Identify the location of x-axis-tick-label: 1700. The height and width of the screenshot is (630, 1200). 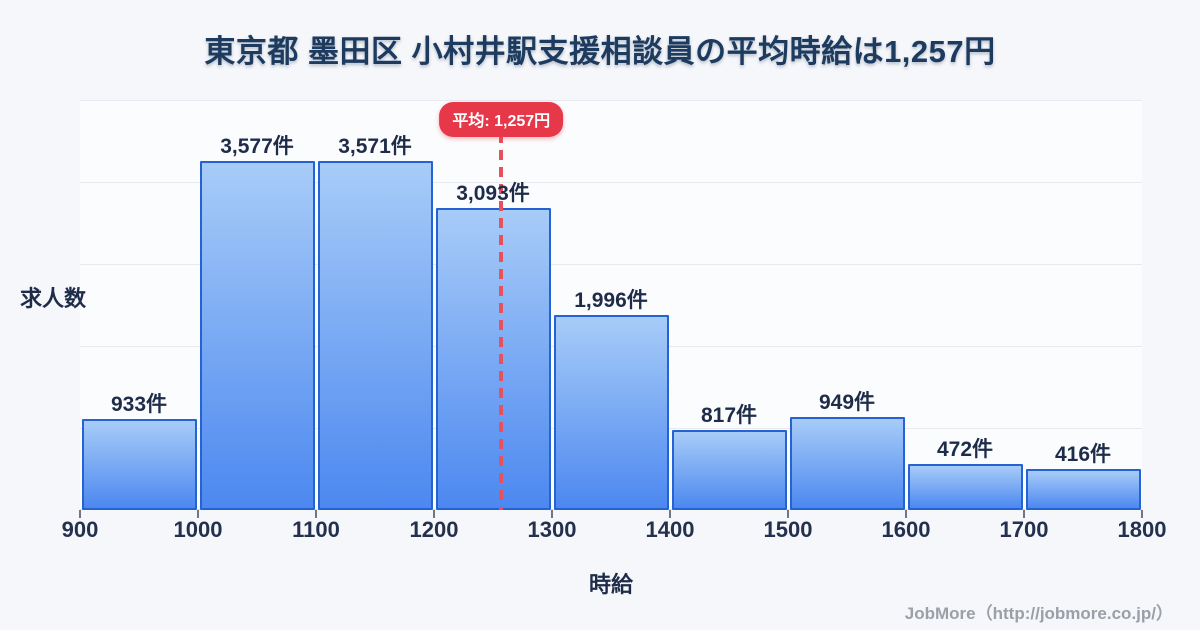
(1024, 529).